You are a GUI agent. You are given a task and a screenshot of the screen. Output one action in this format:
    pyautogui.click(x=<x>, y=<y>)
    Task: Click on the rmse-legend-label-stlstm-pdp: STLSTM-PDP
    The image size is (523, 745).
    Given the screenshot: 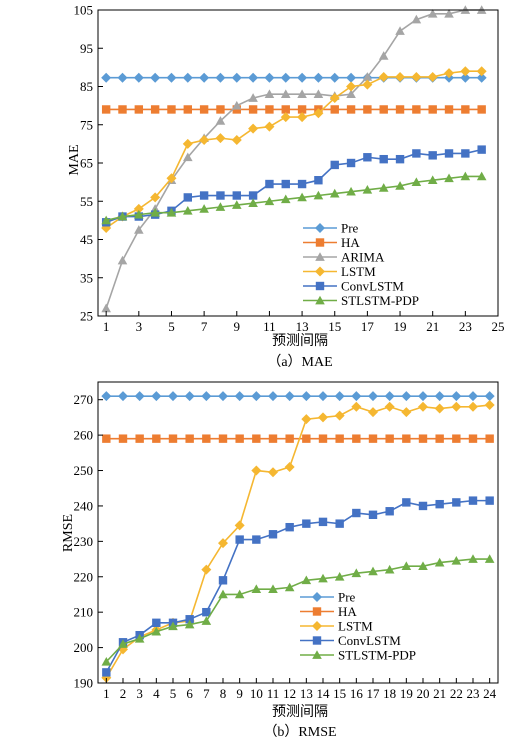 What is the action you would take?
    pyautogui.click(x=377, y=655)
    